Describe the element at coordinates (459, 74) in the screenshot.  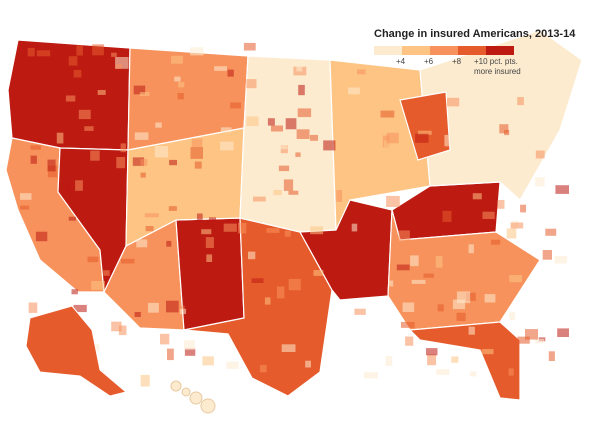
I see `legend-ticks: +4 +6 +8 +10 pct. pts. more insured` at that location.